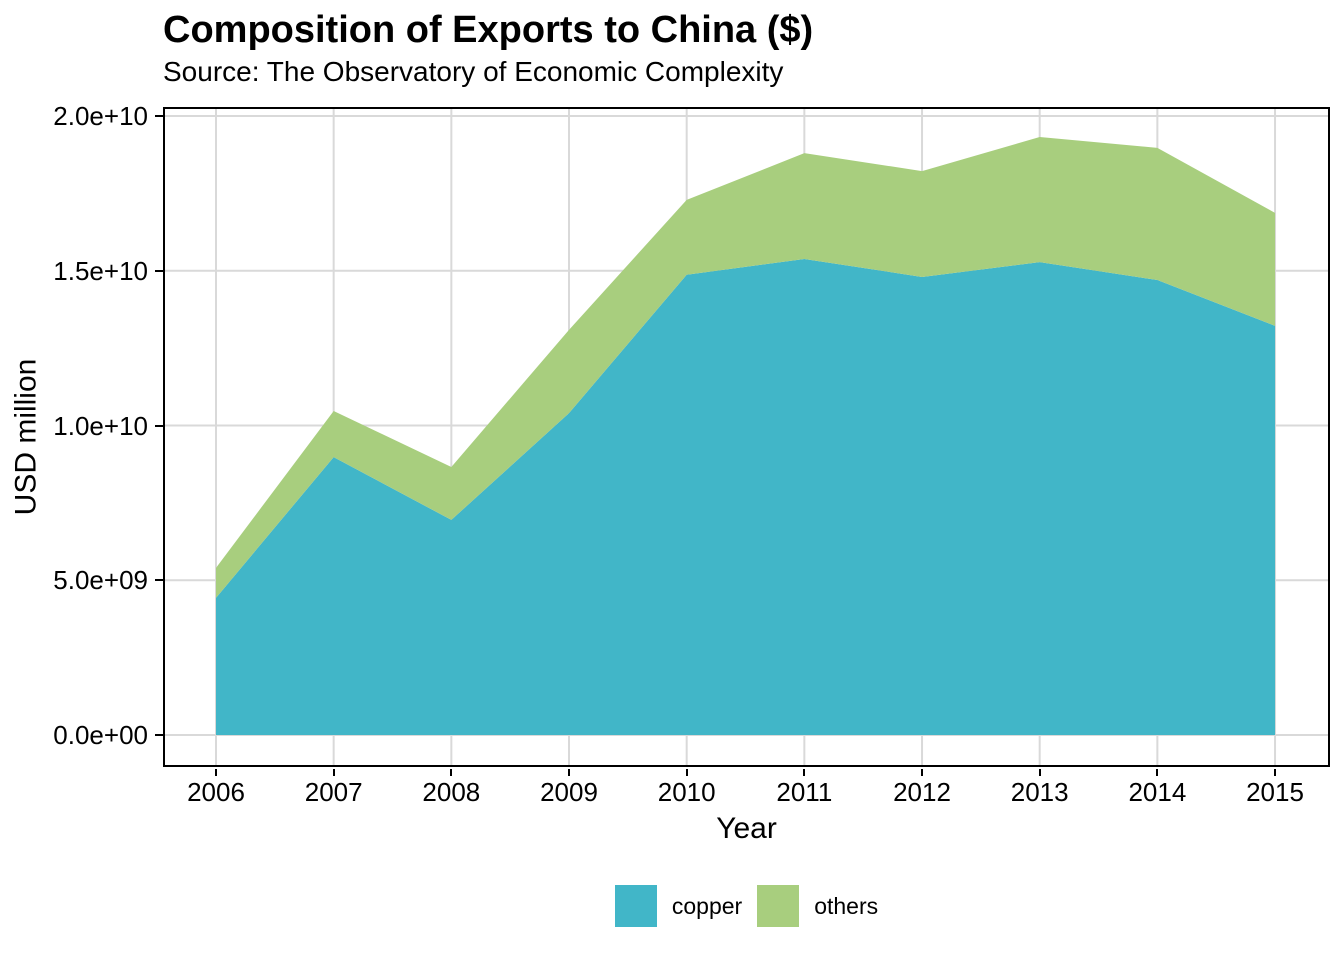 The height and width of the screenshot is (960, 1344). Describe the element at coordinates (100, 580) in the screenshot. I see `y-tick-label: 5.0e+09` at that location.